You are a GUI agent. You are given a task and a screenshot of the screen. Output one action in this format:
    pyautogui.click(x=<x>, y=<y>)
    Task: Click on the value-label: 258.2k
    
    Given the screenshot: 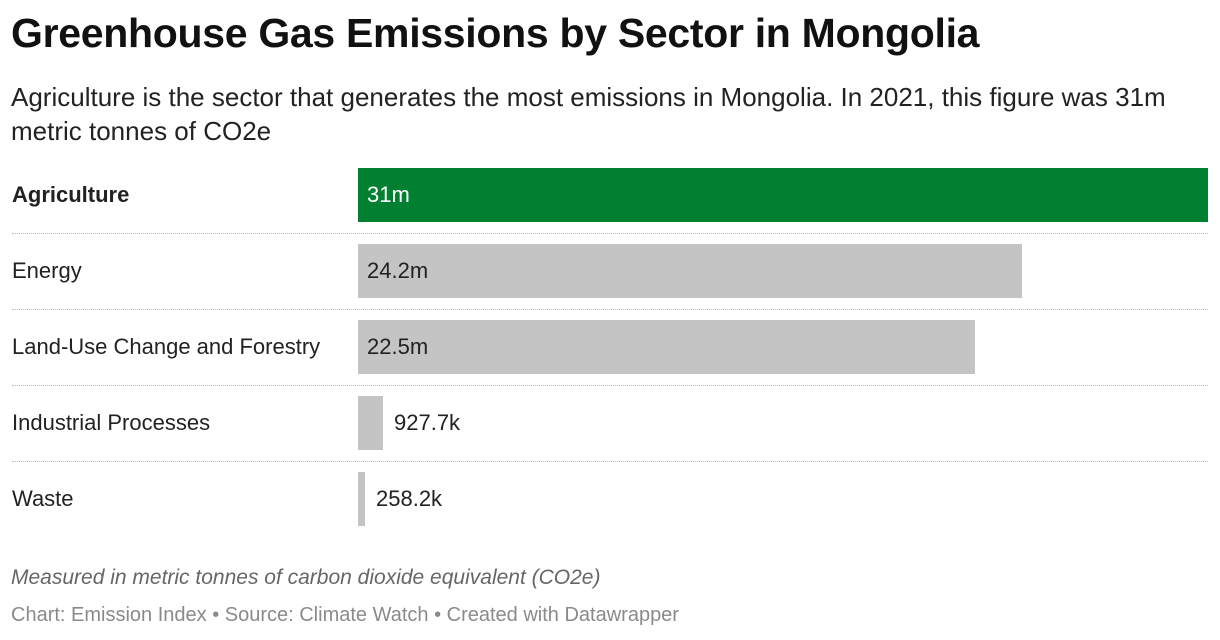 What is the action you would take?
    pyautogui.click(x=409, y=498)
    